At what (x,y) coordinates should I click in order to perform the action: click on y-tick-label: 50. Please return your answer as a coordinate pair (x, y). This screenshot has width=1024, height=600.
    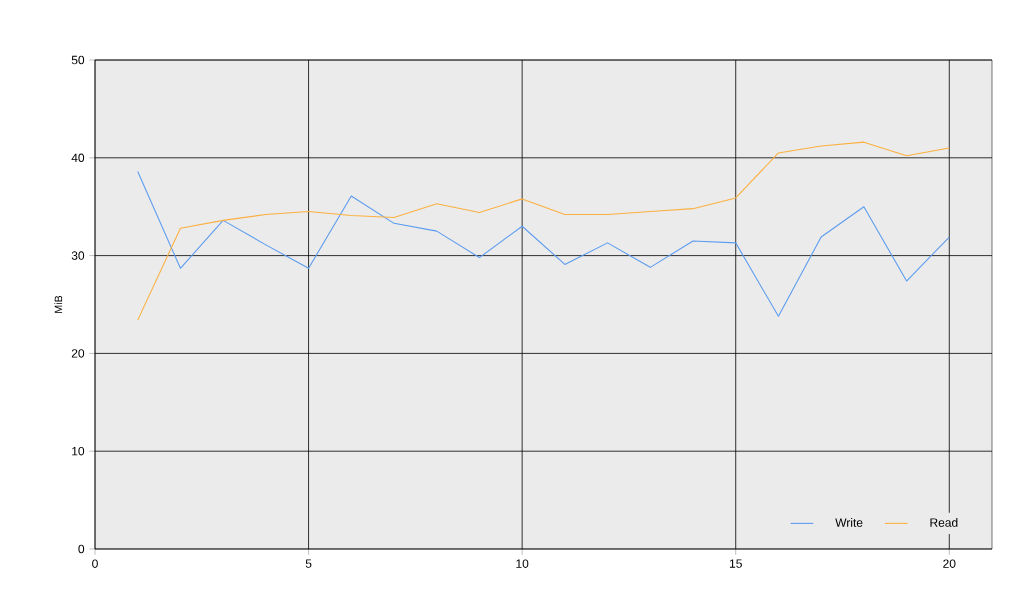
    Looking at the image, I should click on (78, 60).